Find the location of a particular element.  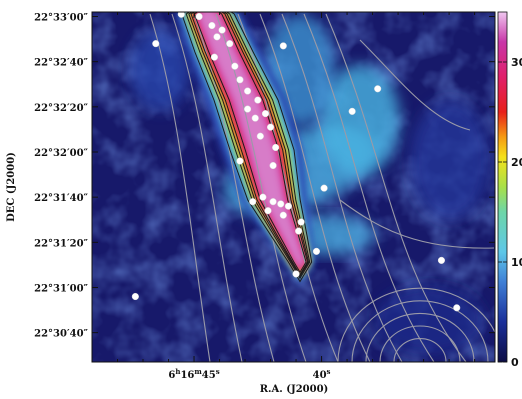

colorbar: 0 100 200 300 is located at coordinates (509, 190).